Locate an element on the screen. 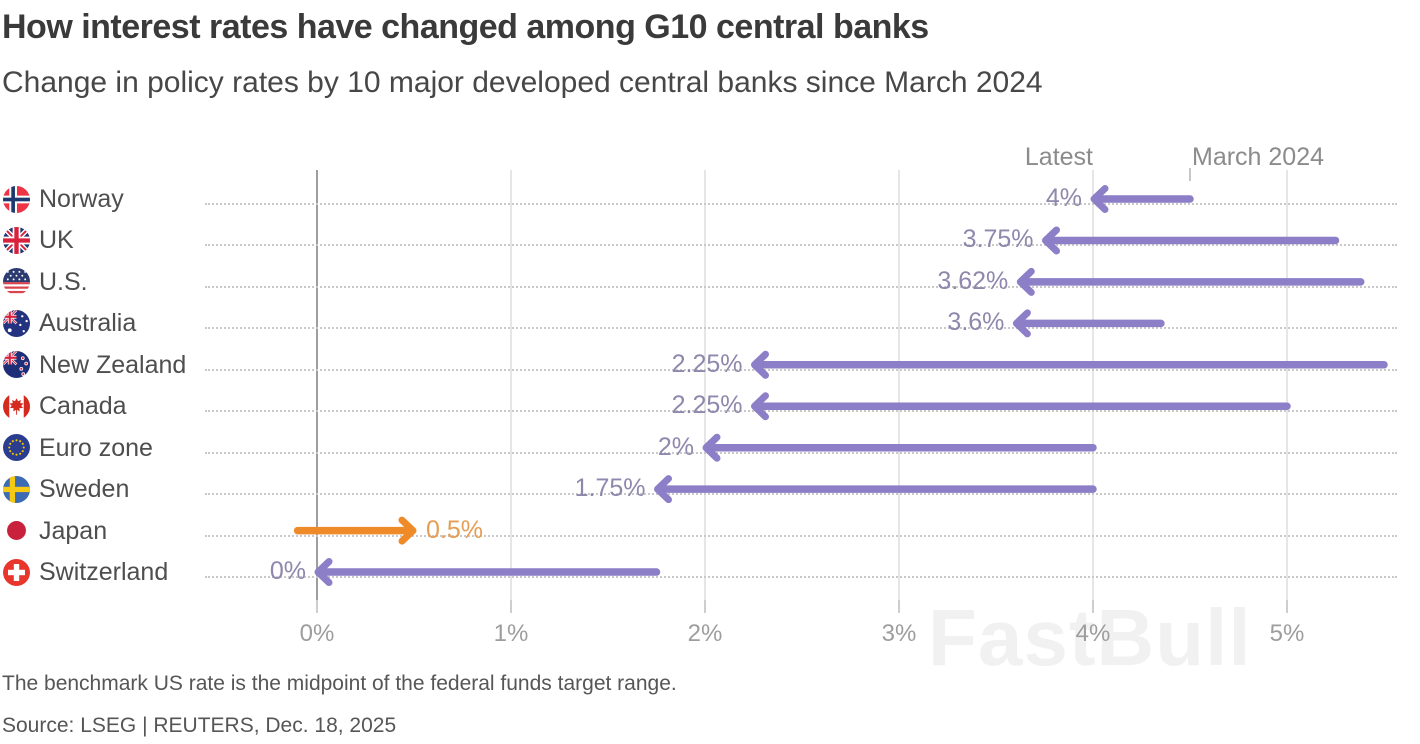  change-arrow-euro-zone is located at coordinates (899, 447).